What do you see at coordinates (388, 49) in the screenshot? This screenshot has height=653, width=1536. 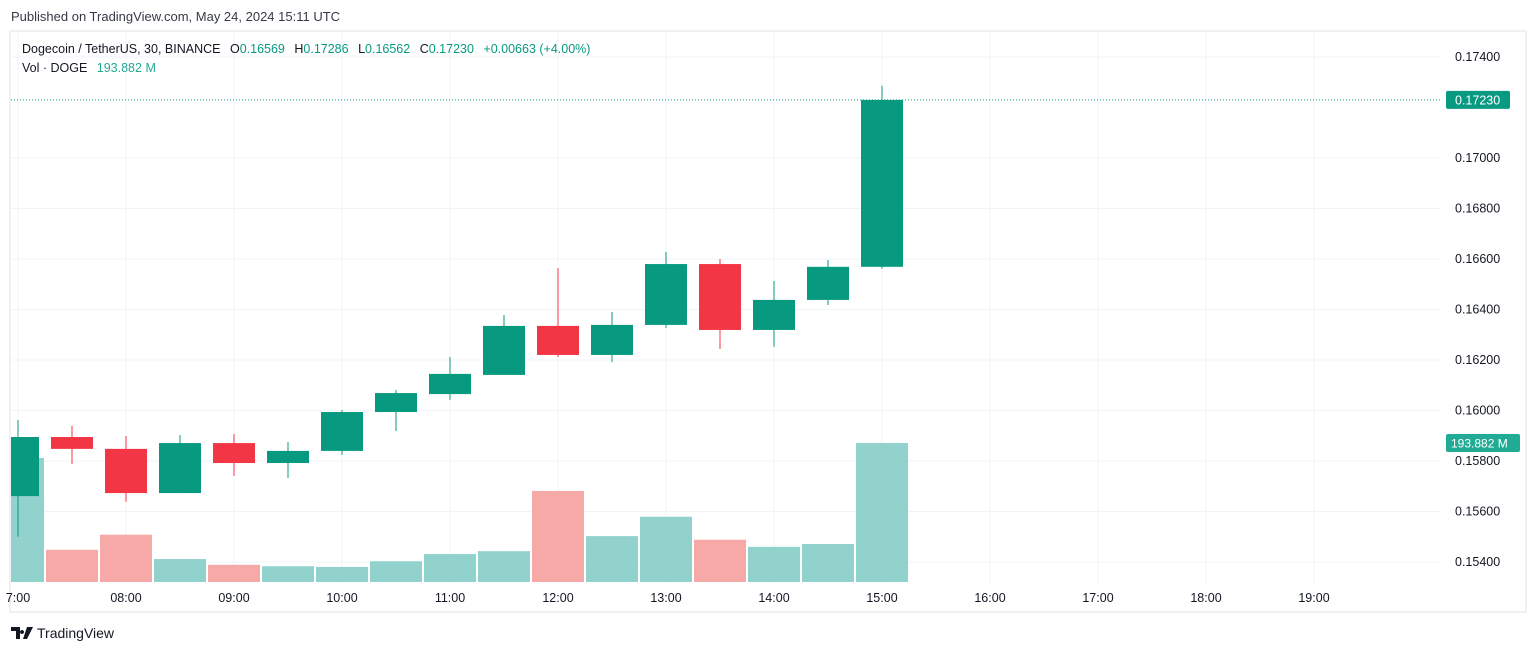 I see `low-value: 0.16562` at bounding box center [388, 49].